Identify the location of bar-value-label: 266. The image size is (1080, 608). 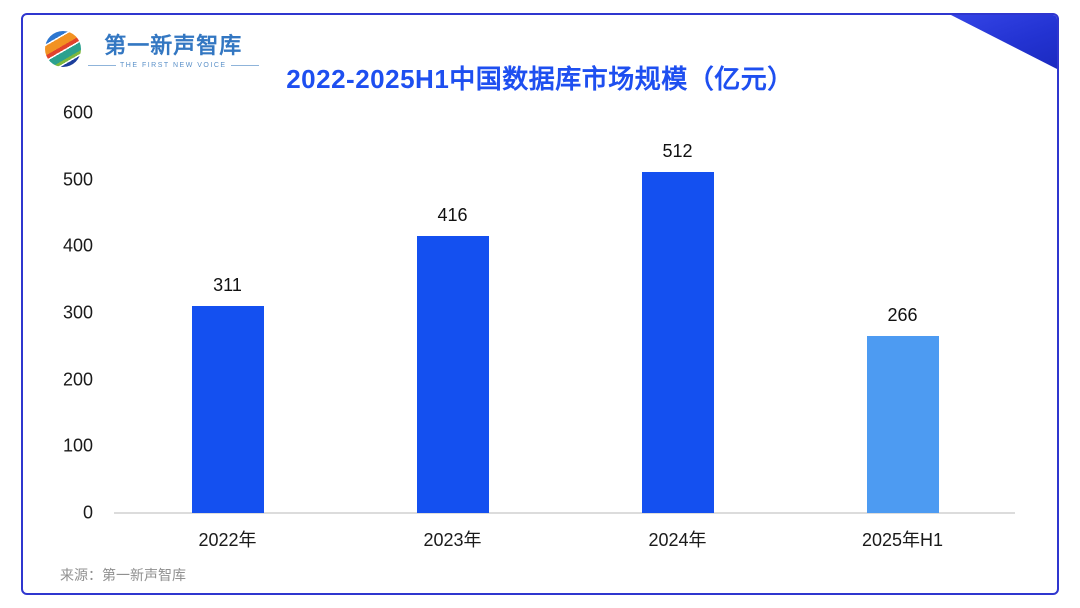
(902, 314).